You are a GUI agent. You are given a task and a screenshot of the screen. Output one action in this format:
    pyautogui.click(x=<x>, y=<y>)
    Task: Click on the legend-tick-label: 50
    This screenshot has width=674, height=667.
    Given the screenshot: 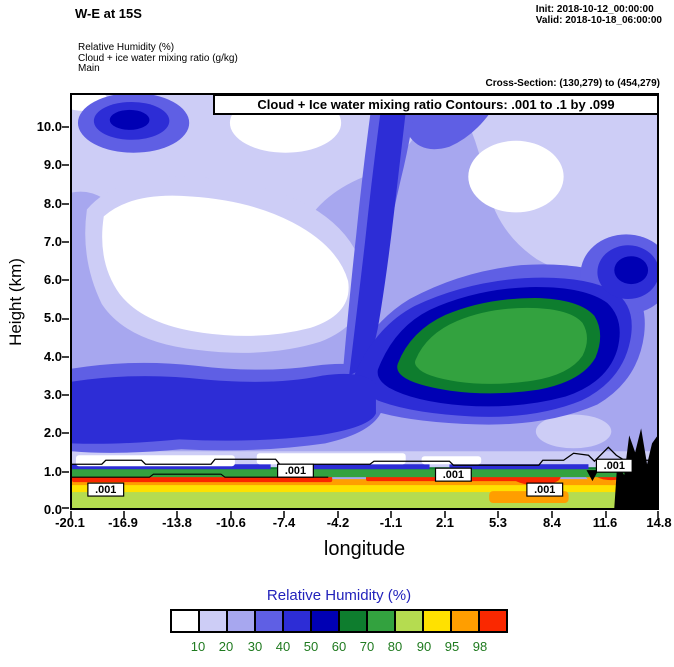 What is the action you would take?
    pyautogui.click(x=311, y=646)
    